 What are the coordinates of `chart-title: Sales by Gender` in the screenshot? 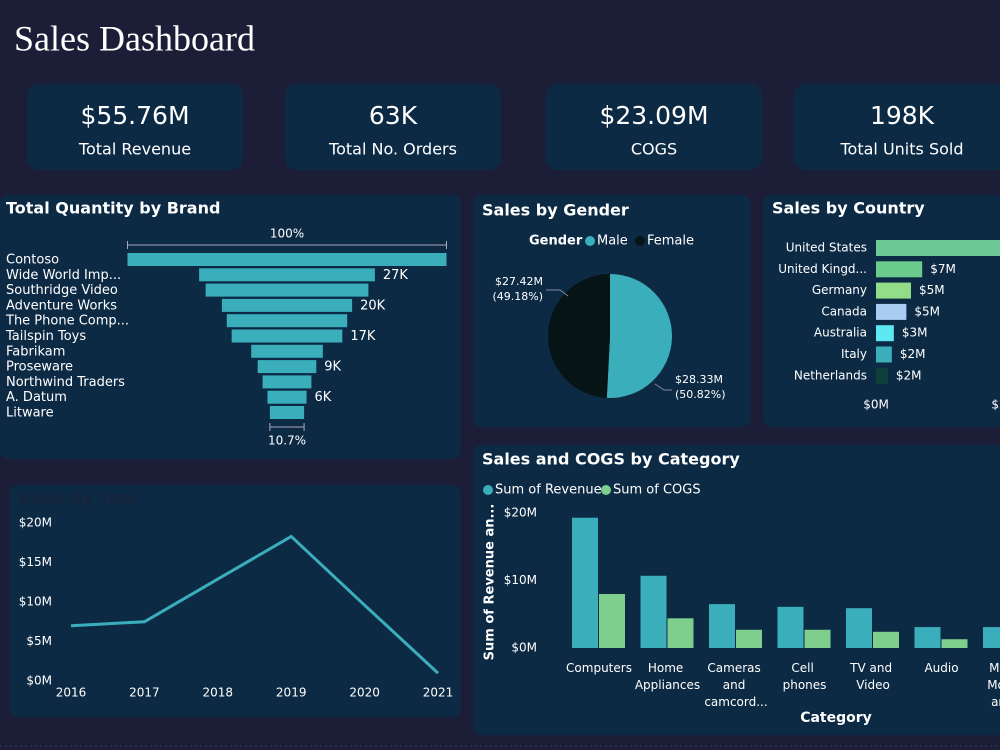 It's located at (555, 210).